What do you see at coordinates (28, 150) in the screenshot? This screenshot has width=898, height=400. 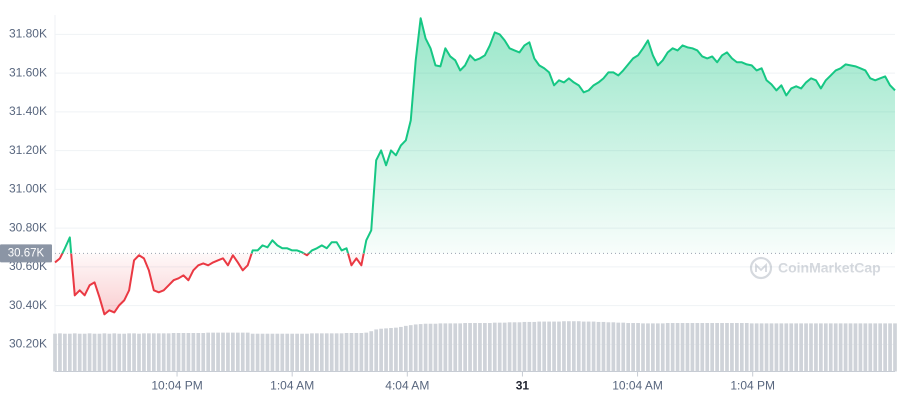 I see `y-tick-label: 31.20K` at bounding box center [28, 150].